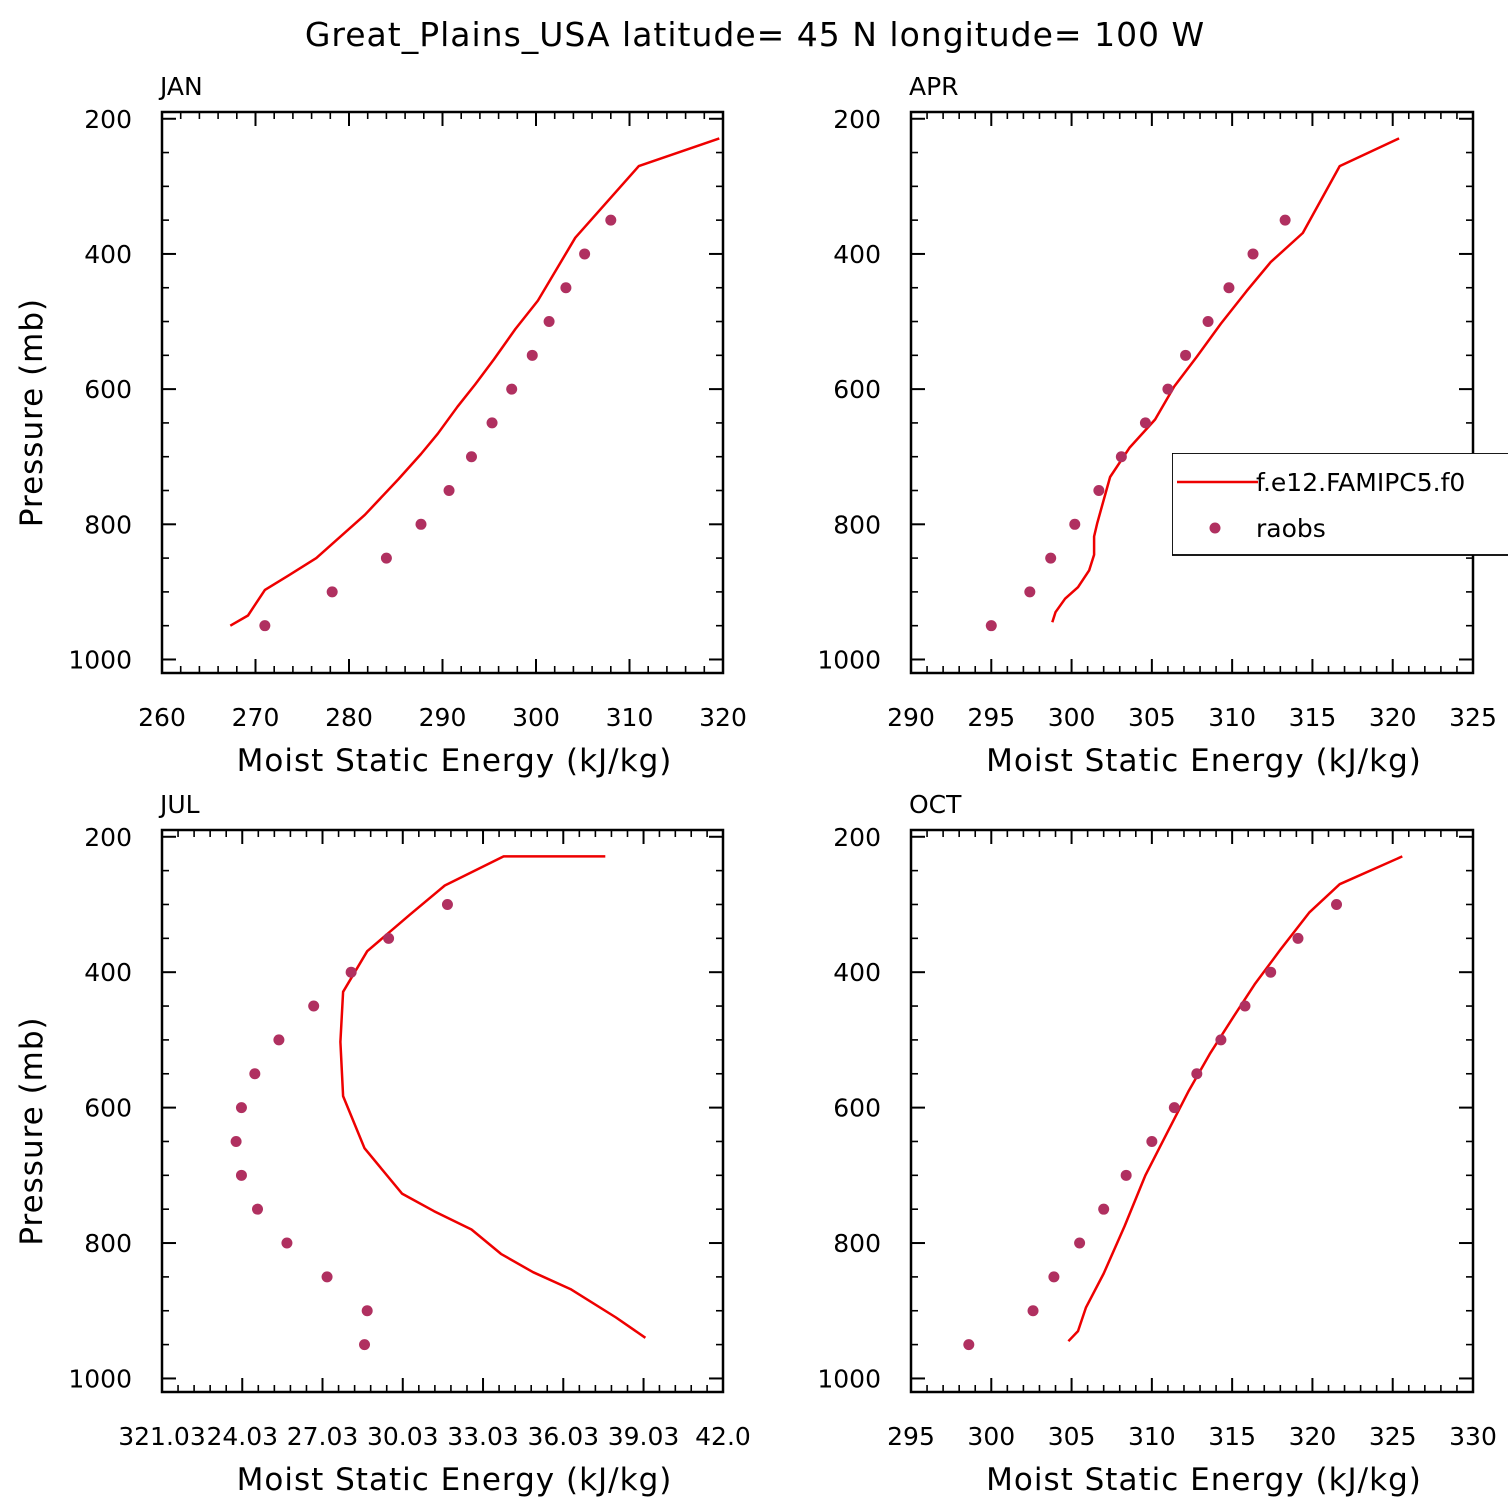  Describe the element at coordinates (644, 1436) in the screenshot. I see `x-tick-label: 39.03` at that location.